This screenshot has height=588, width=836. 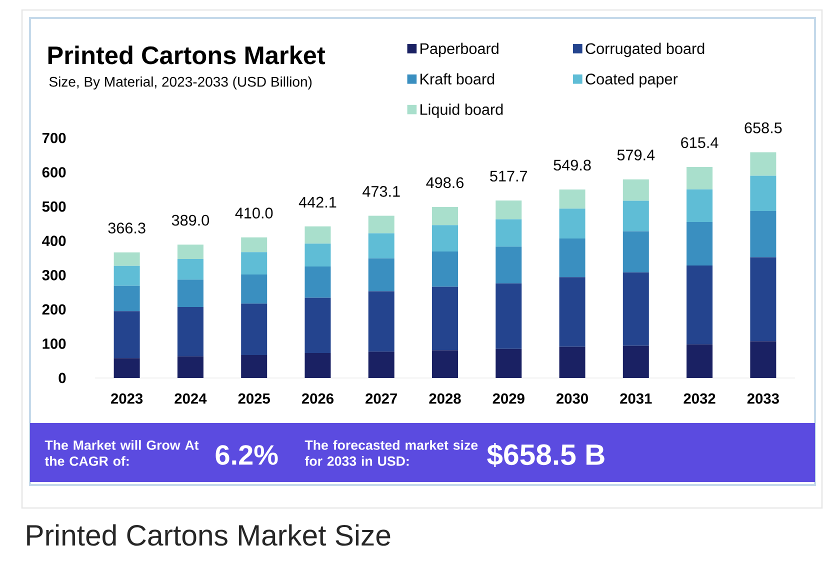 What do you see at coordinates (461, 111) in the screenshot?
I see `legend-label: Liquid board` at bounding box center [461, 111].